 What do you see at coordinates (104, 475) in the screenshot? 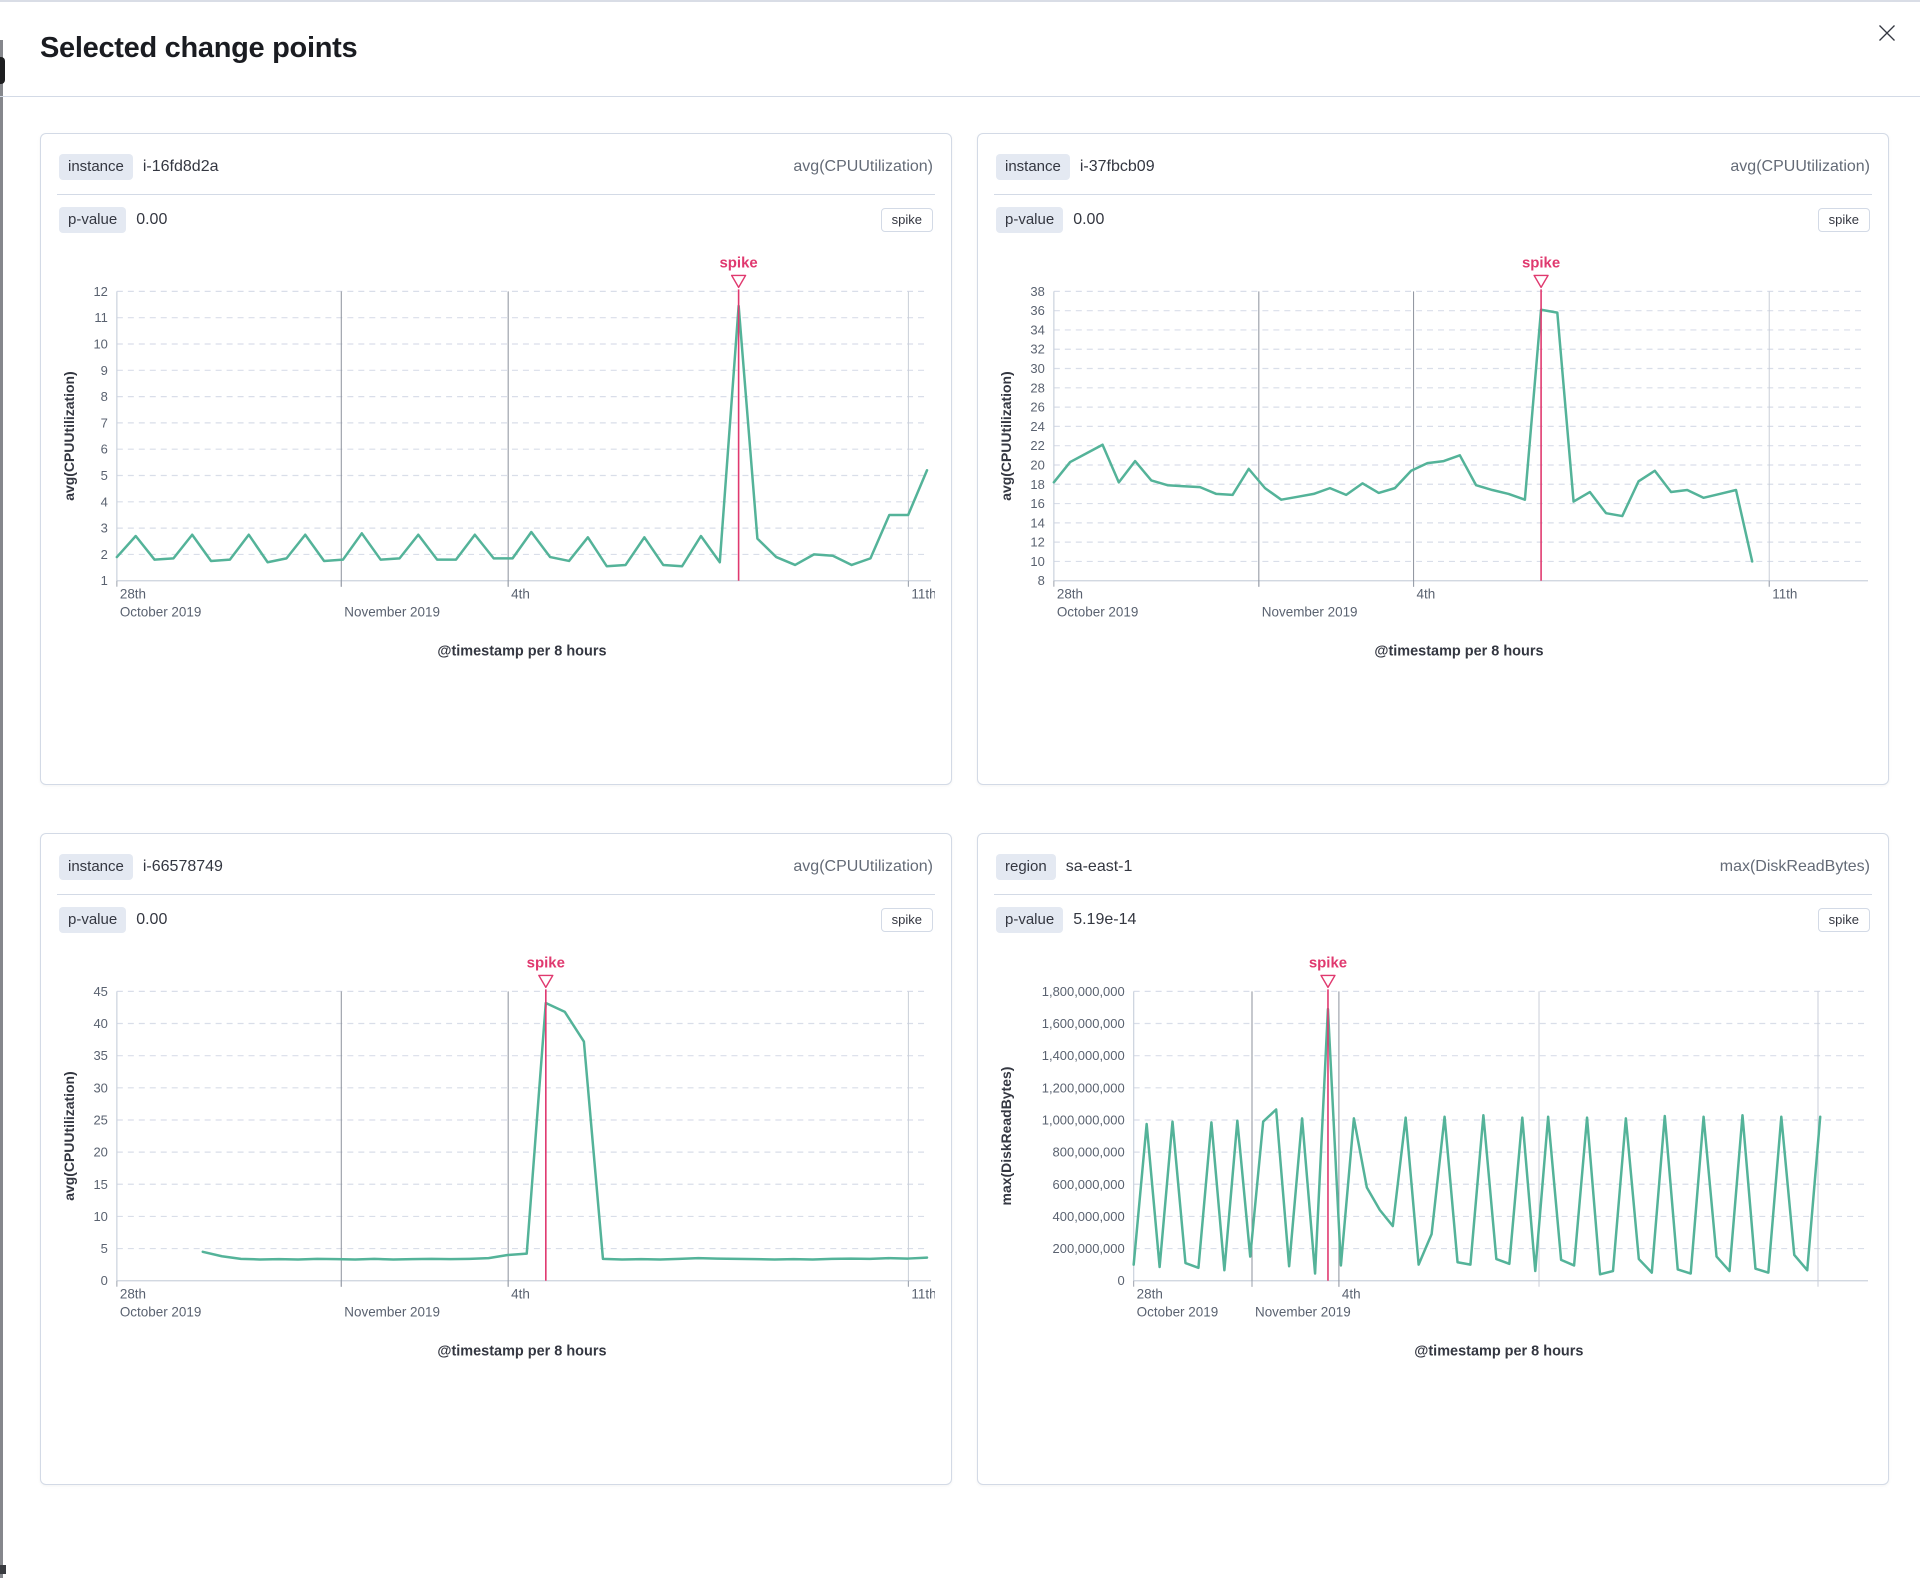
I see `svg-text: 5` at bounding box center [104, 475].